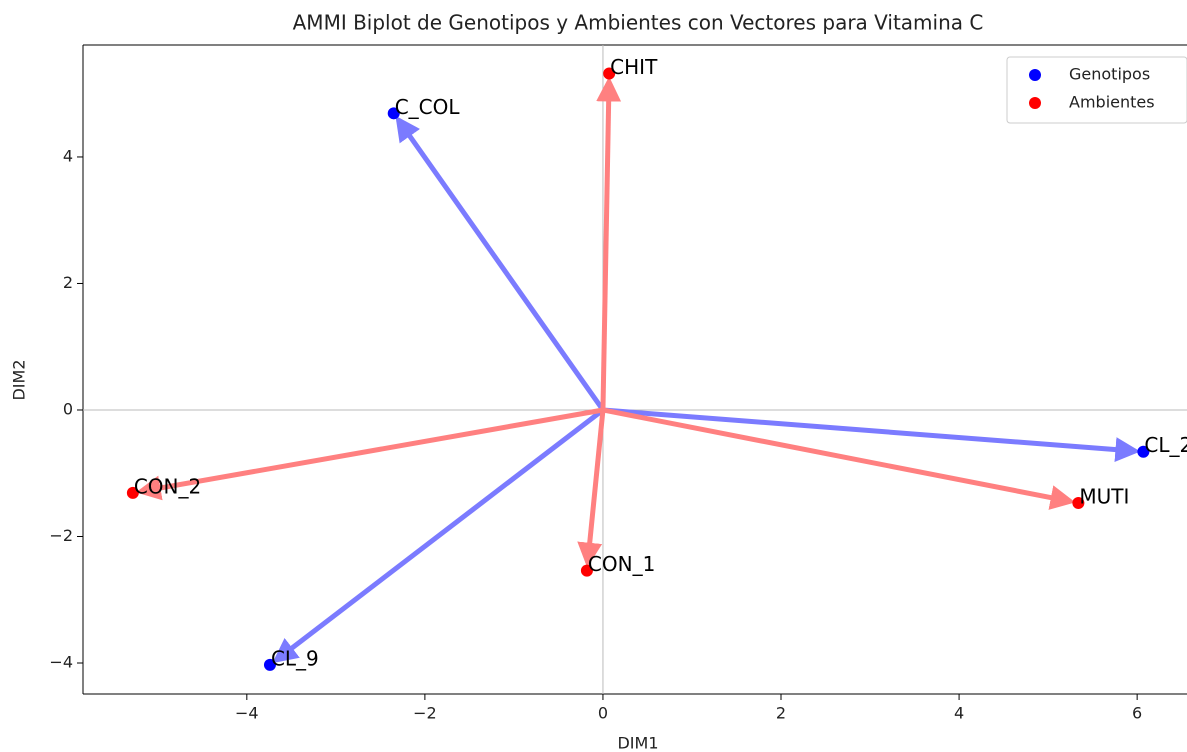  What do you see at coordinates (1137, 713) in the screenshot?
I see `x-tick-label: 6` at bounding box center [1137, 713].